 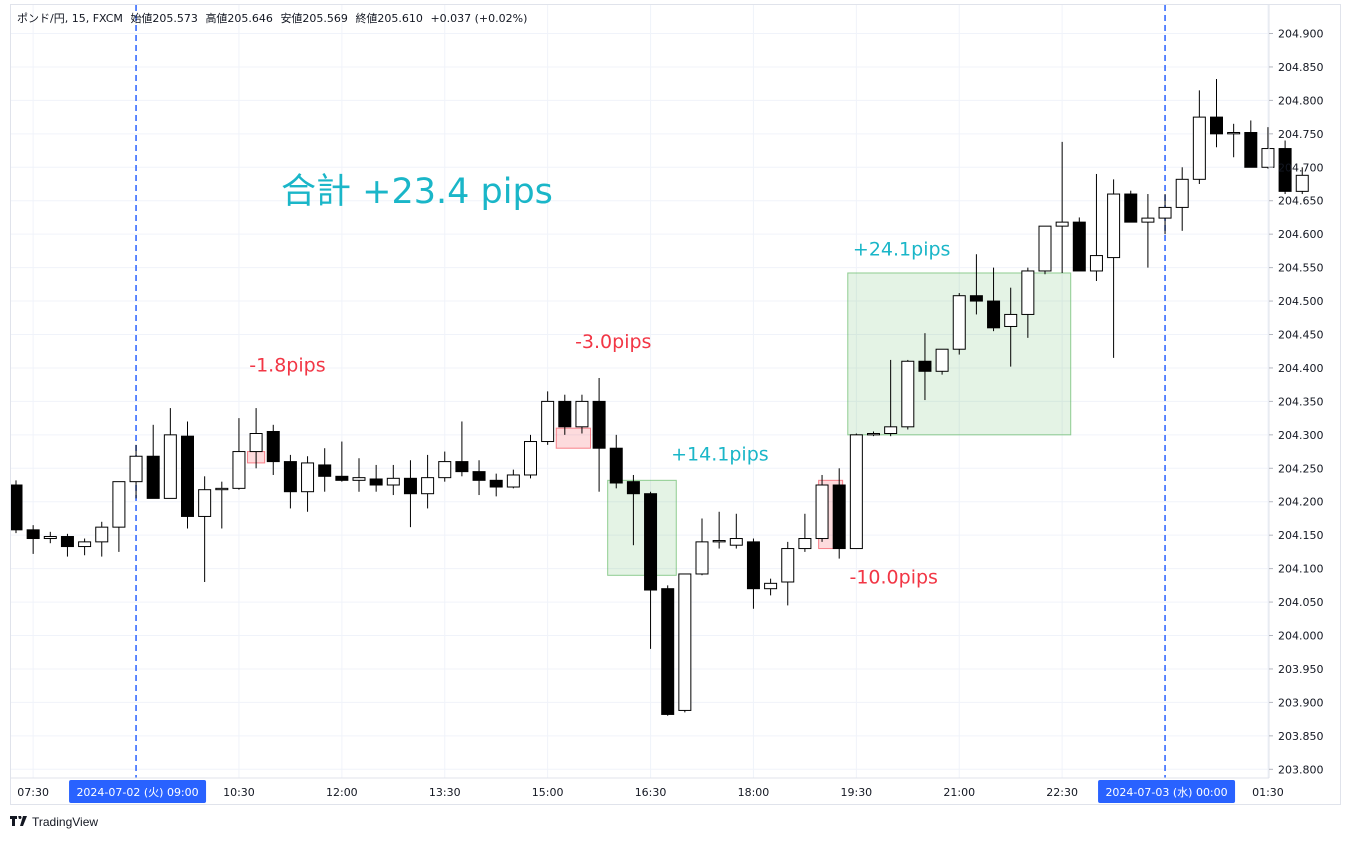 I want to click on price-tick-label: 204.750, so click(x=1301, y=134).